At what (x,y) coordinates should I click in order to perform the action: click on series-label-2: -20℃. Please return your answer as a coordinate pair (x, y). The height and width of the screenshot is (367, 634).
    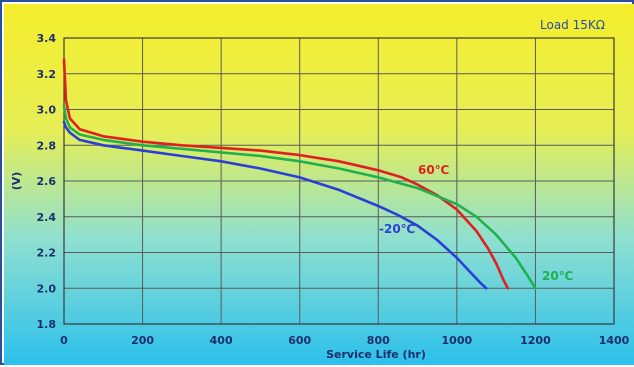
    Looking at the image, I should click on (397, 229).